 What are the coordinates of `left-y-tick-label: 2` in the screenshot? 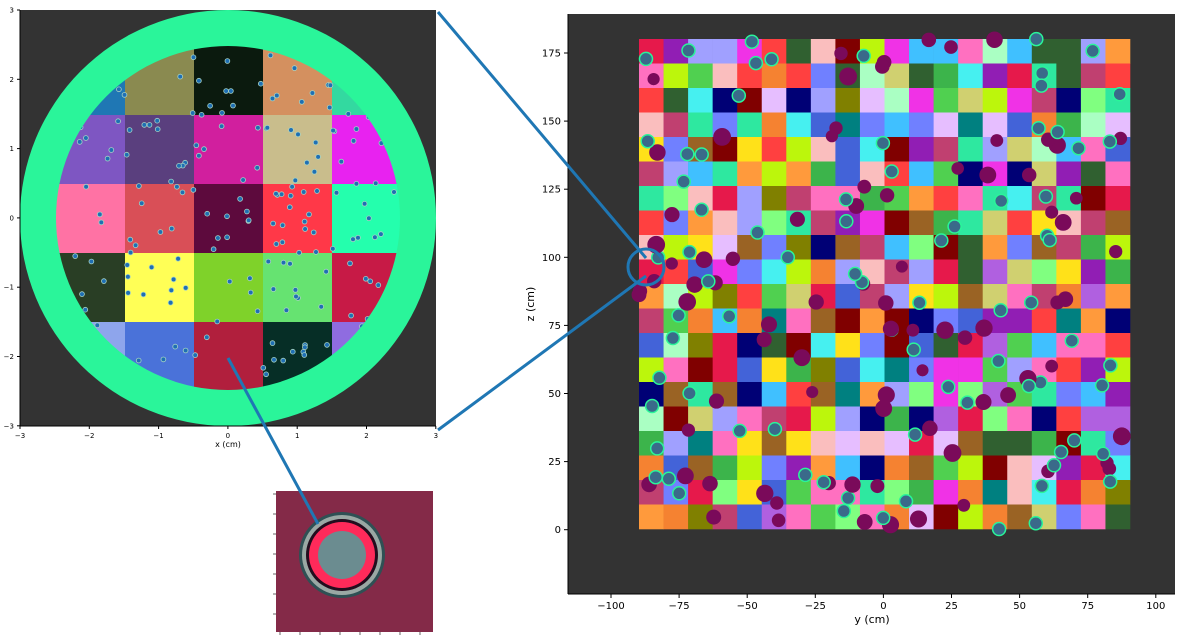 It's located at (12, 80).